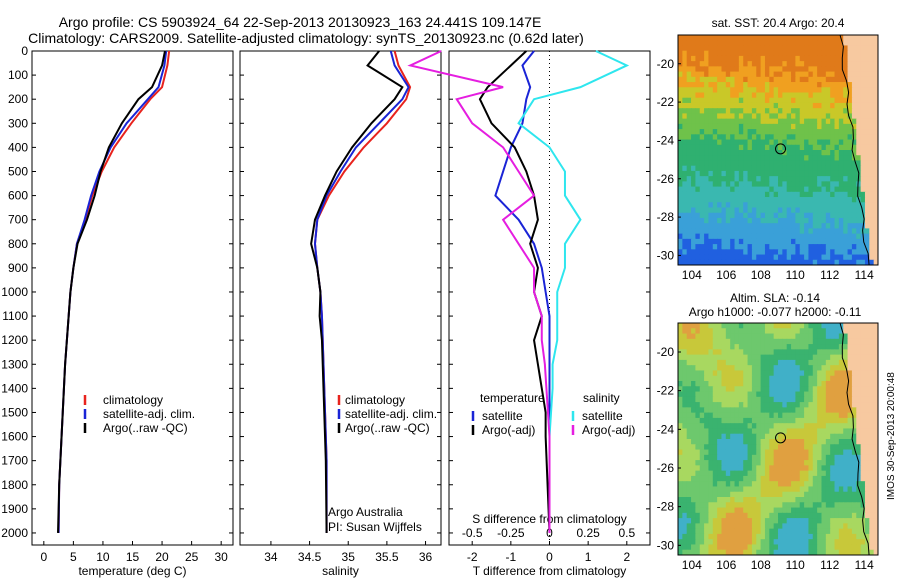 This screenshot has height=580, width=900. I want to click on map-frame, so click(778, 439).